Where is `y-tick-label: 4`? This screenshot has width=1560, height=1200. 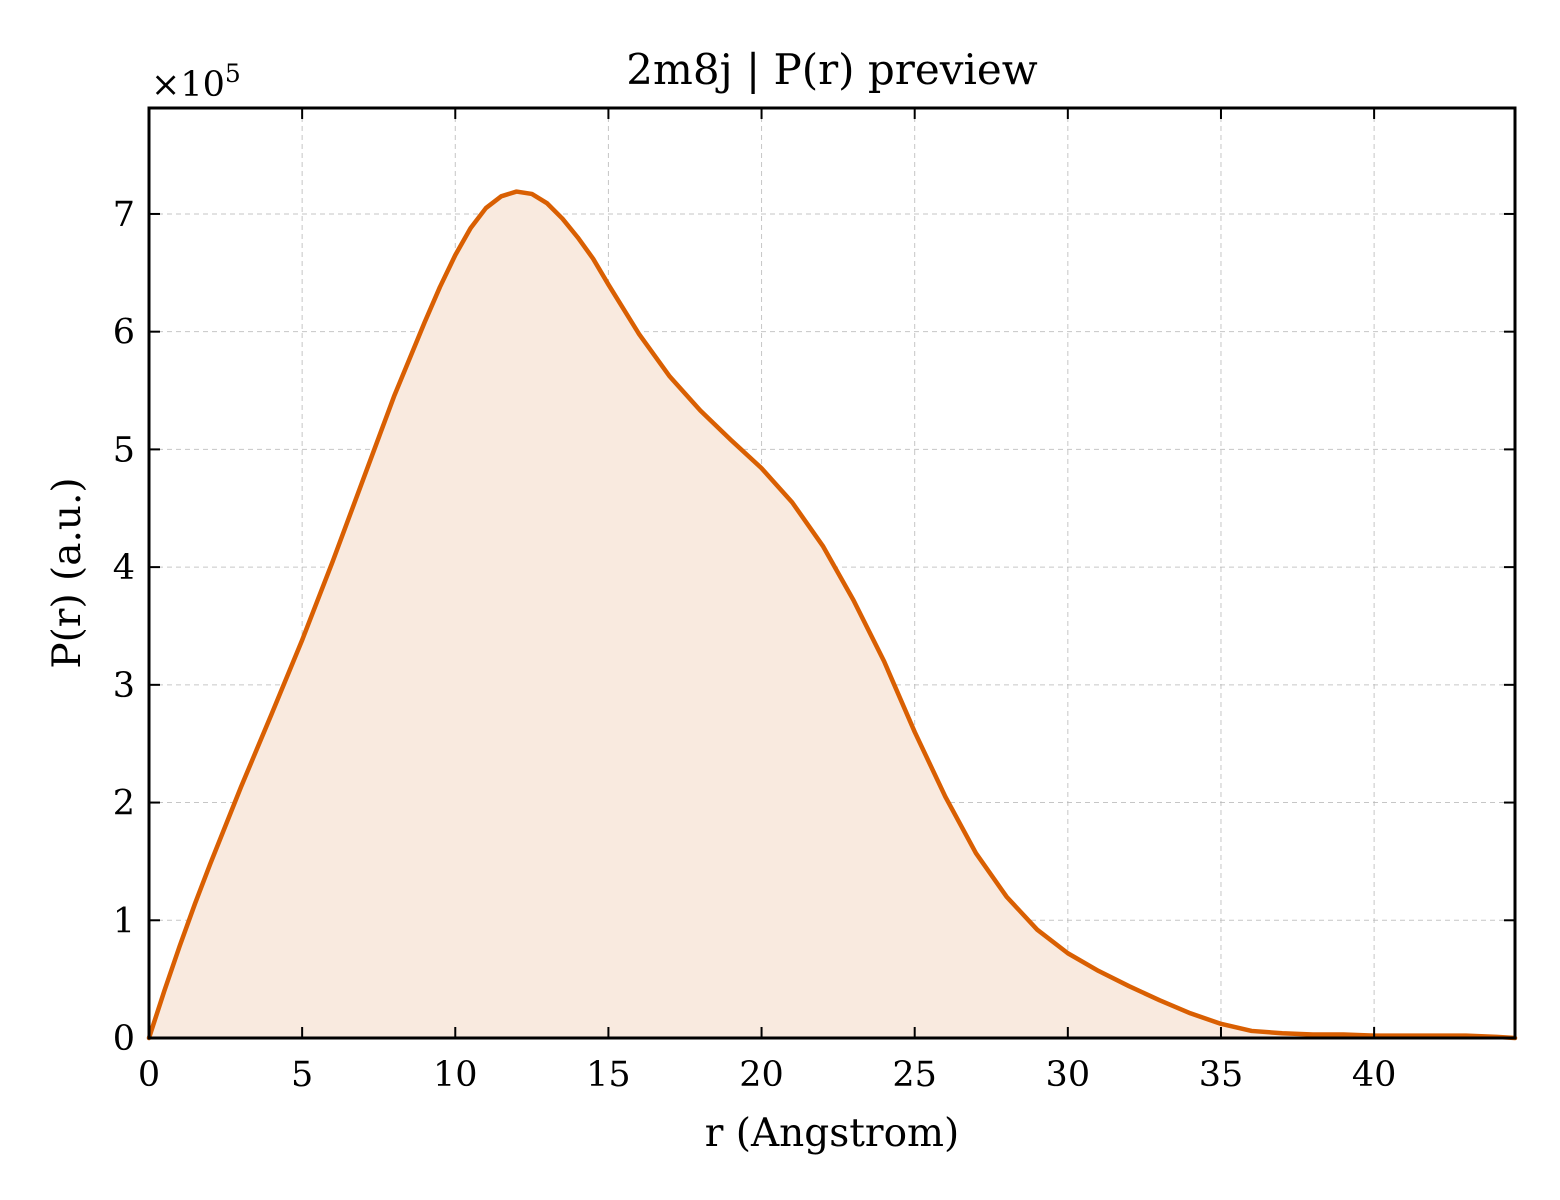
y-tick-label: 4 is located at coordinates (124, 568).